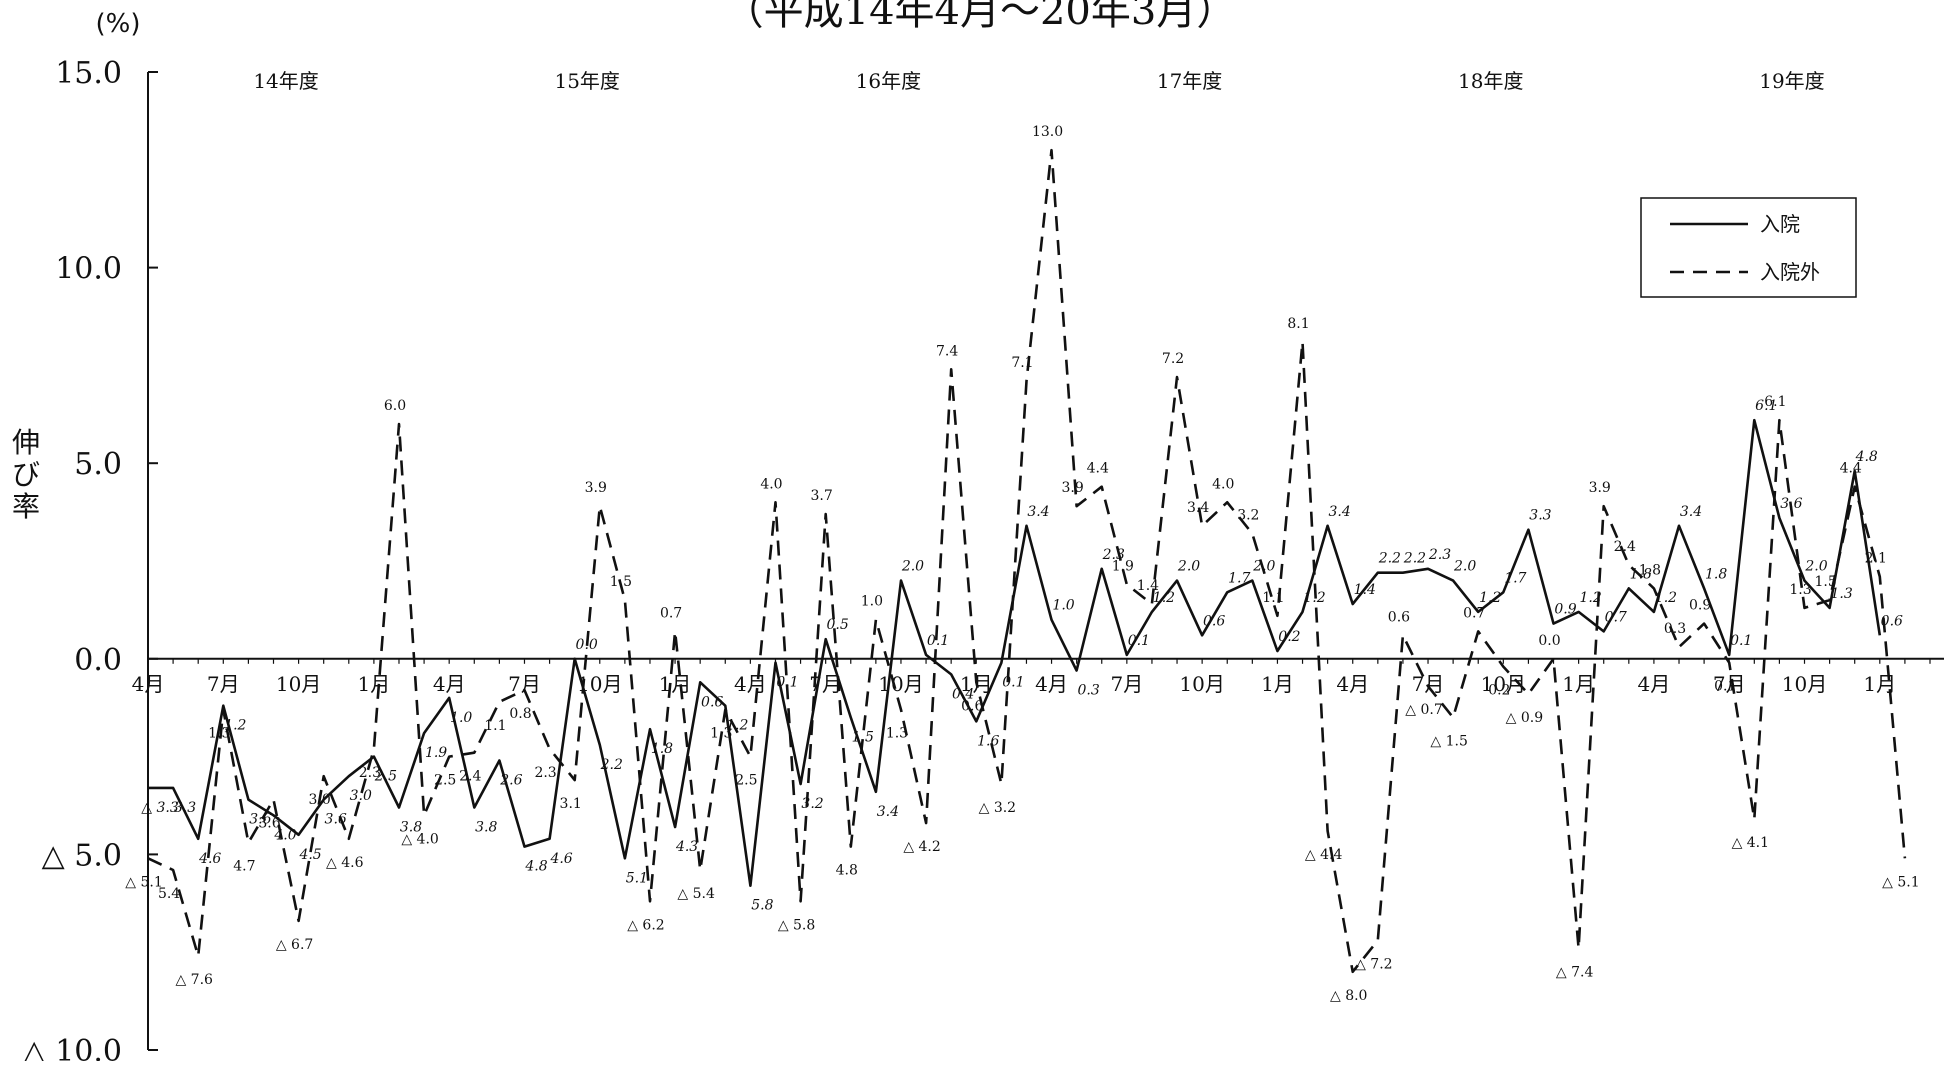 The image size is (1958, 1065). What do you see at coordinates (90, 560) in the screenshot?
I see `y-axis-ticks: 15.0 10.0 5.0 0.0 △ 5.0 △ 10.0` at bounding box center [90, 560].